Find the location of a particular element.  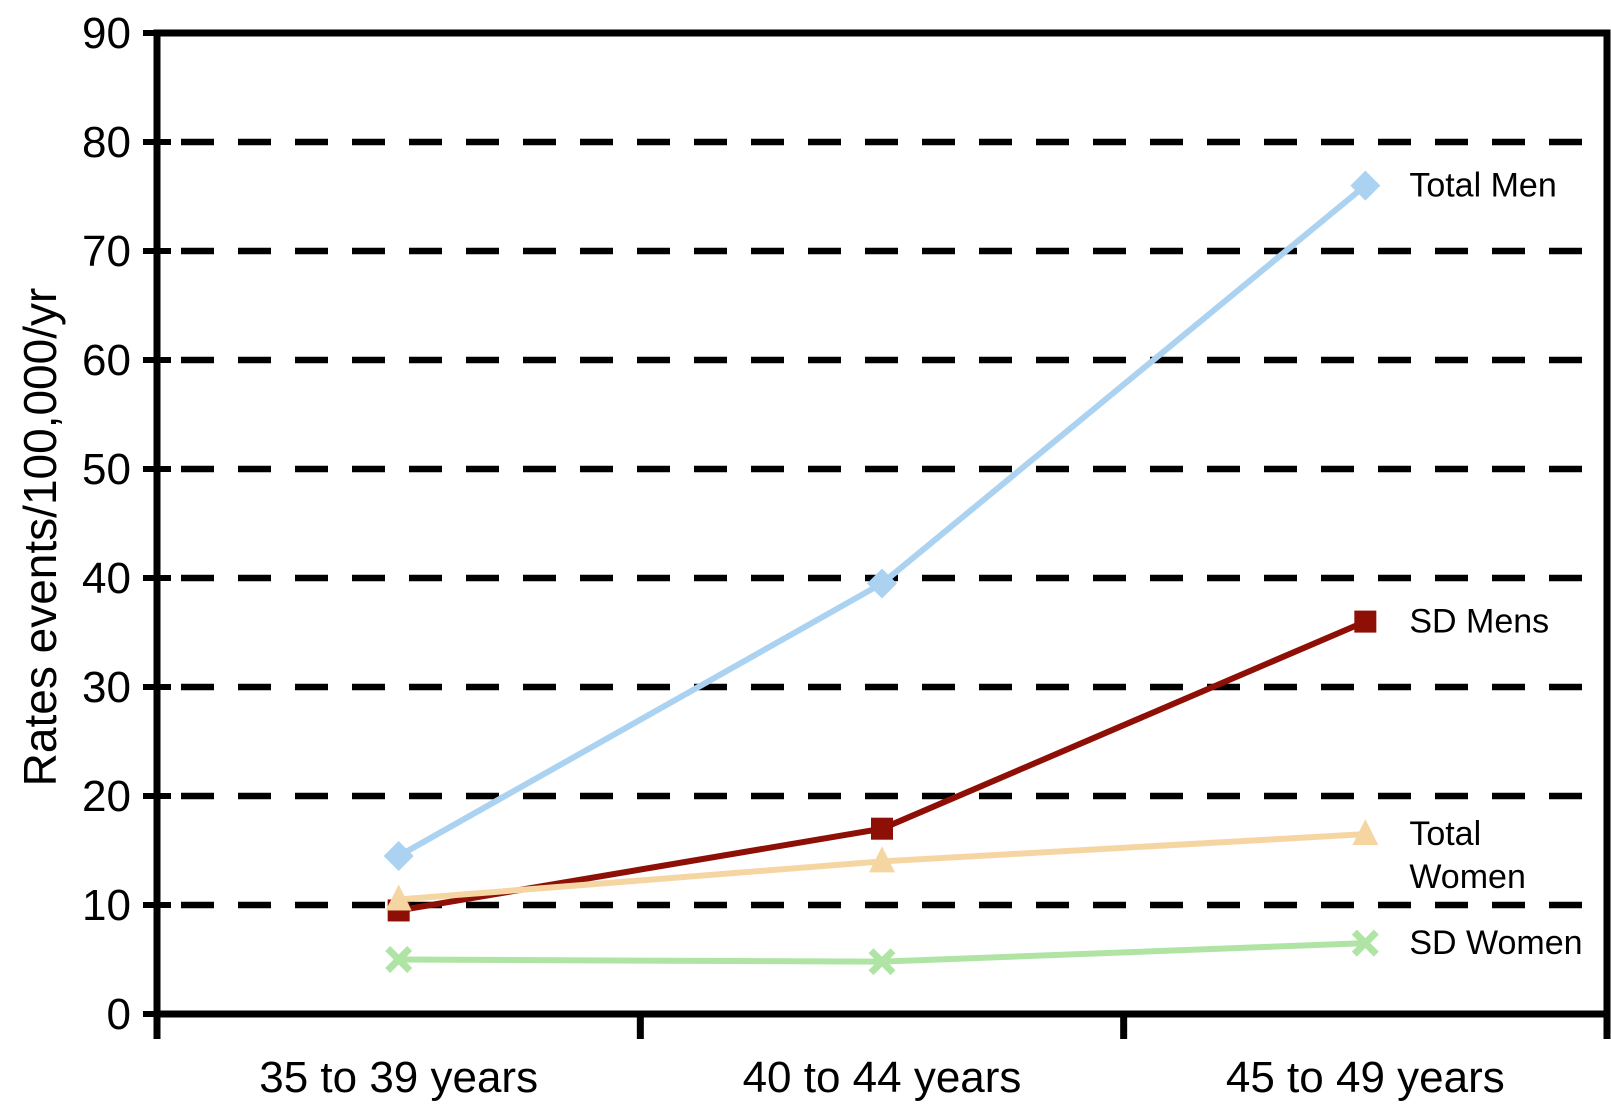

y-tick-label-80: 80 is located at coordinates (106, 142).